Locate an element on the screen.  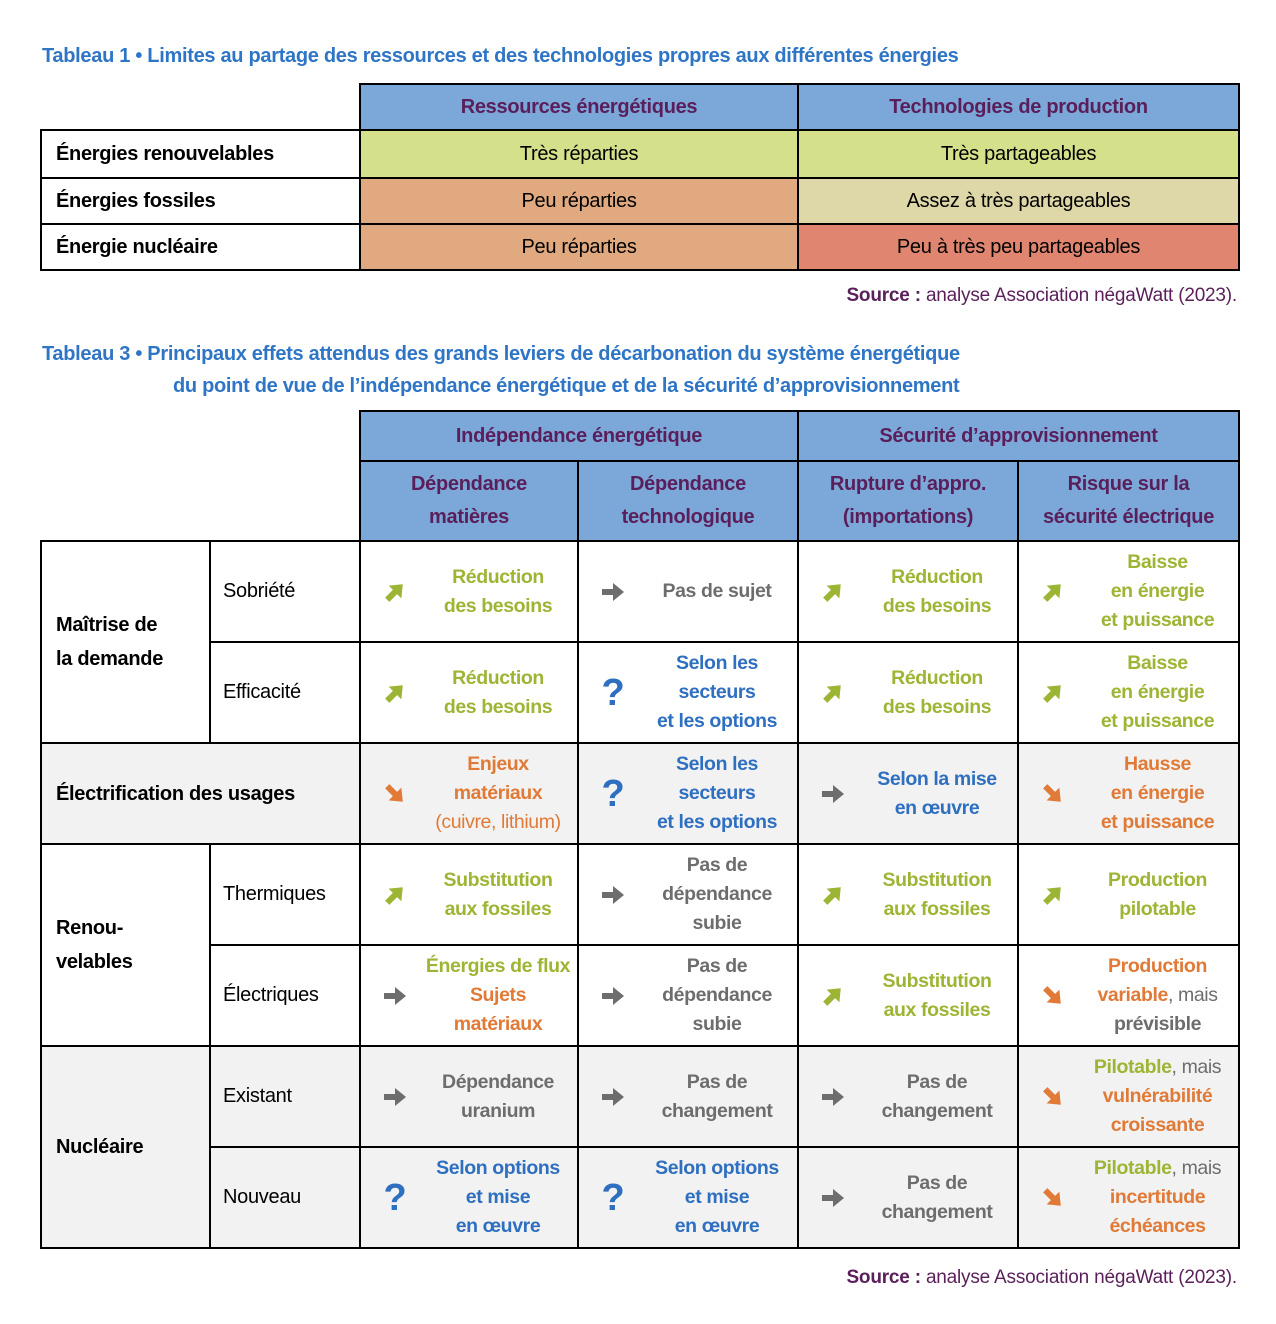
empty-corner is located at coordinates (200, 476).